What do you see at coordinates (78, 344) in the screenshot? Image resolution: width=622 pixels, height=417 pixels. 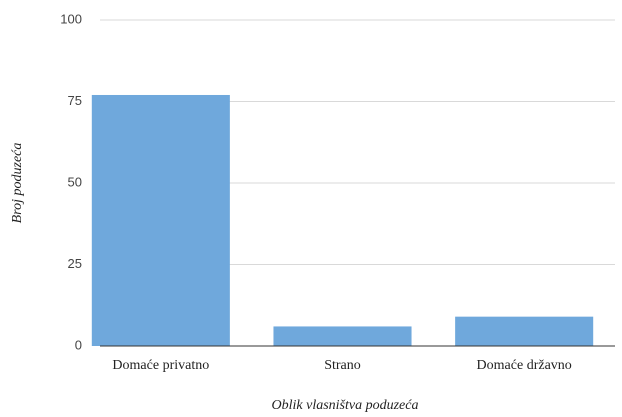 I see `y-tick-label: 0` at bounding box center [78, 344].